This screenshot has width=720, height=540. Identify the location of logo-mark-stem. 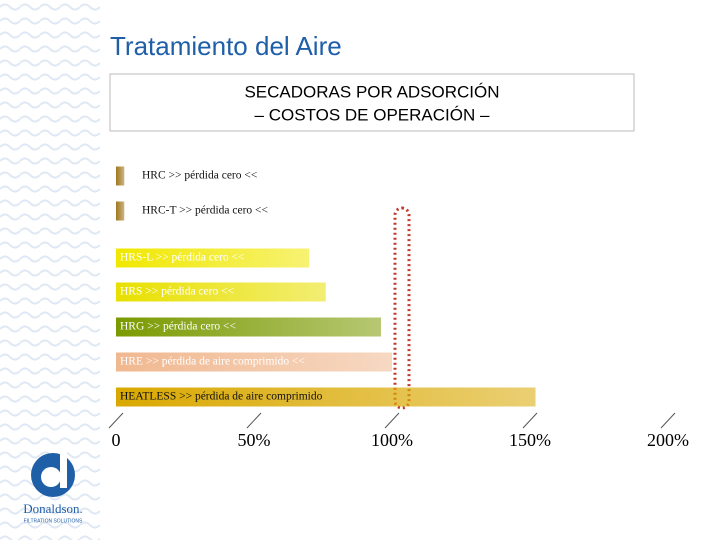
(63, 468).